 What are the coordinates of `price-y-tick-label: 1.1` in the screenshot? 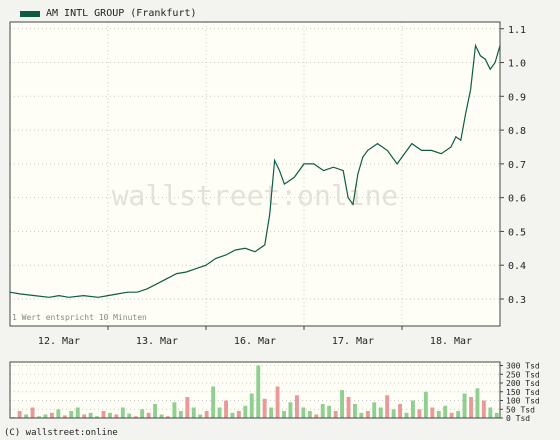 It's located at (517, 30).